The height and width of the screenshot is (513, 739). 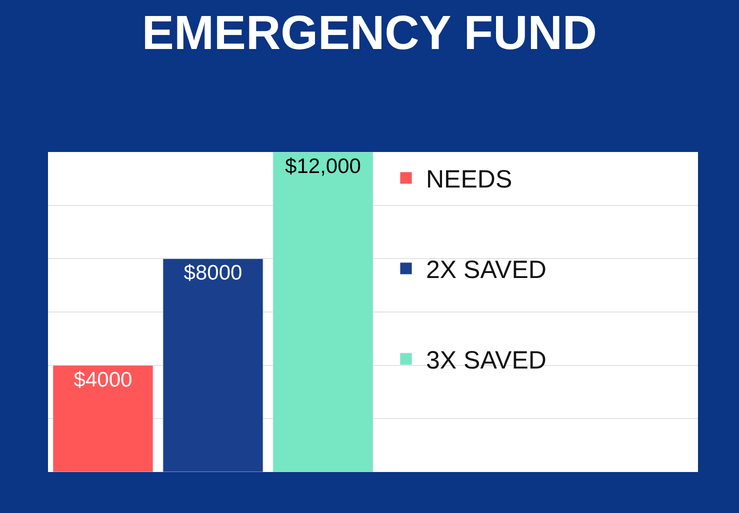 What do you see at coordinates (103, 380) in the screenshot?
I see `data-label: $4000` at bounding box center [103, 380].